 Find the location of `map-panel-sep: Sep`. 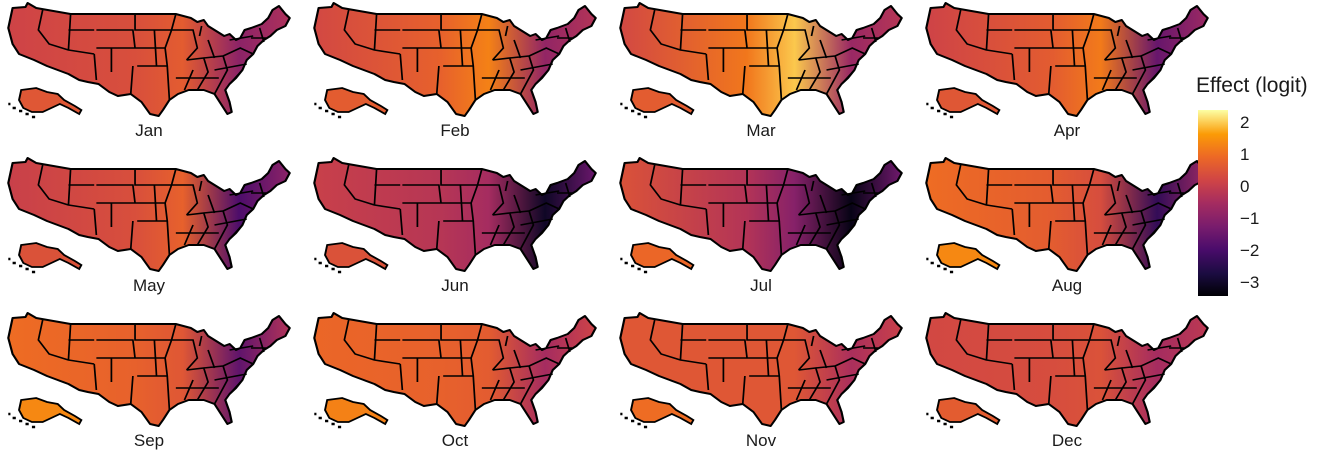

map-panel-sep: Sep is located at coordinates (149, 385).